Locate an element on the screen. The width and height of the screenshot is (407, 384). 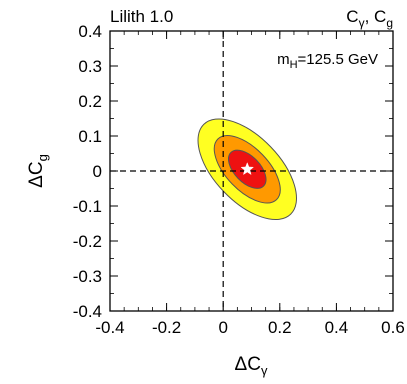
y-tick-label: -0.2 is located at coordinates (87, 241).